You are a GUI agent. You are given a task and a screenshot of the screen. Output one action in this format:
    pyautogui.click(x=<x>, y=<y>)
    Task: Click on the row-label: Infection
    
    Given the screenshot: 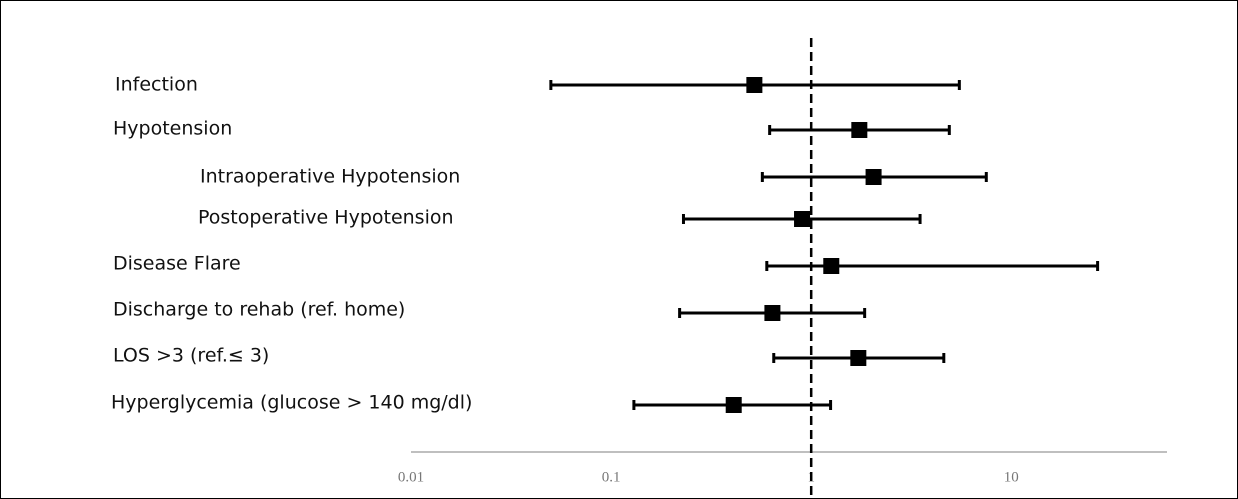 What is the action you would take?
    pyautogui.click(x=156, y=85)
    